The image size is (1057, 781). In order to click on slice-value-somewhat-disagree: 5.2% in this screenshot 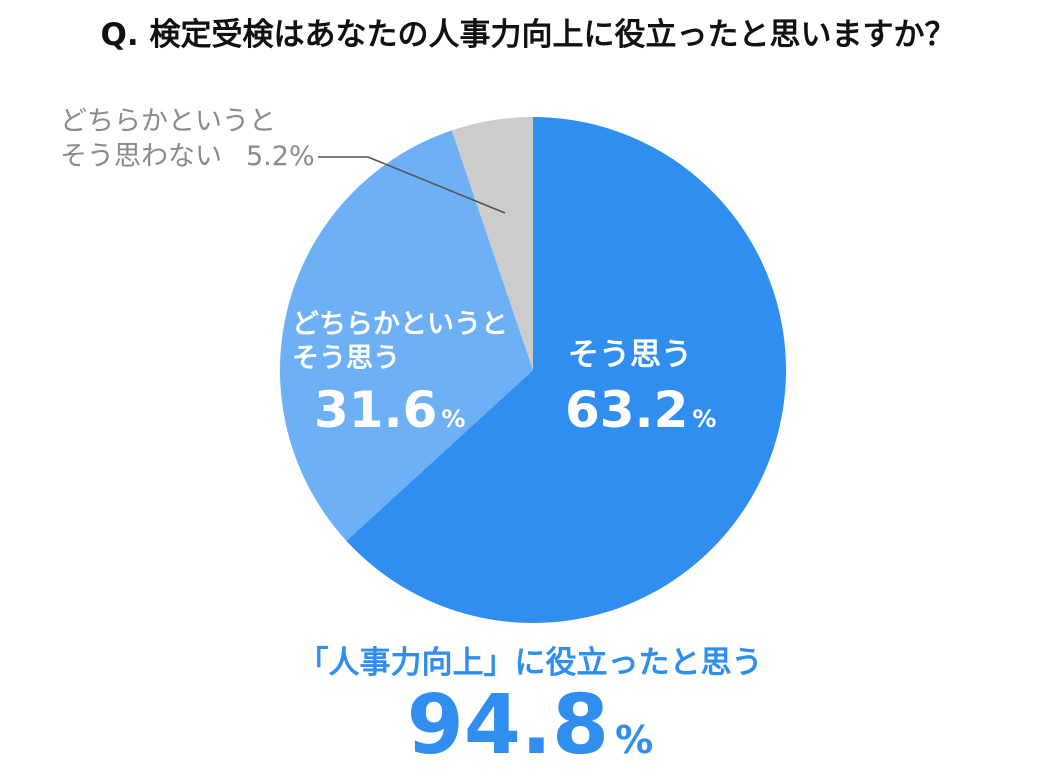, I will do `click(280, 156)`.